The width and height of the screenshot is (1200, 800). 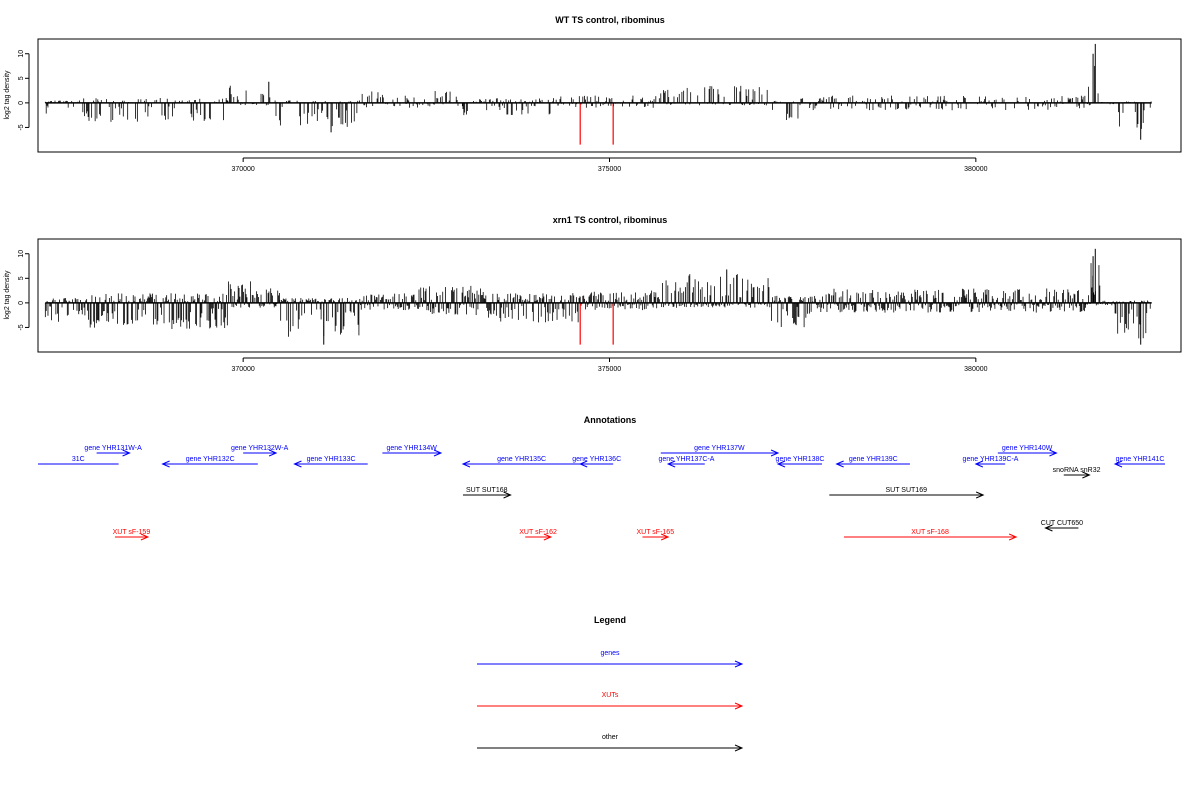 I want to click on annotation-feature-label: XUT sF-159, so click(x=132, y=532).